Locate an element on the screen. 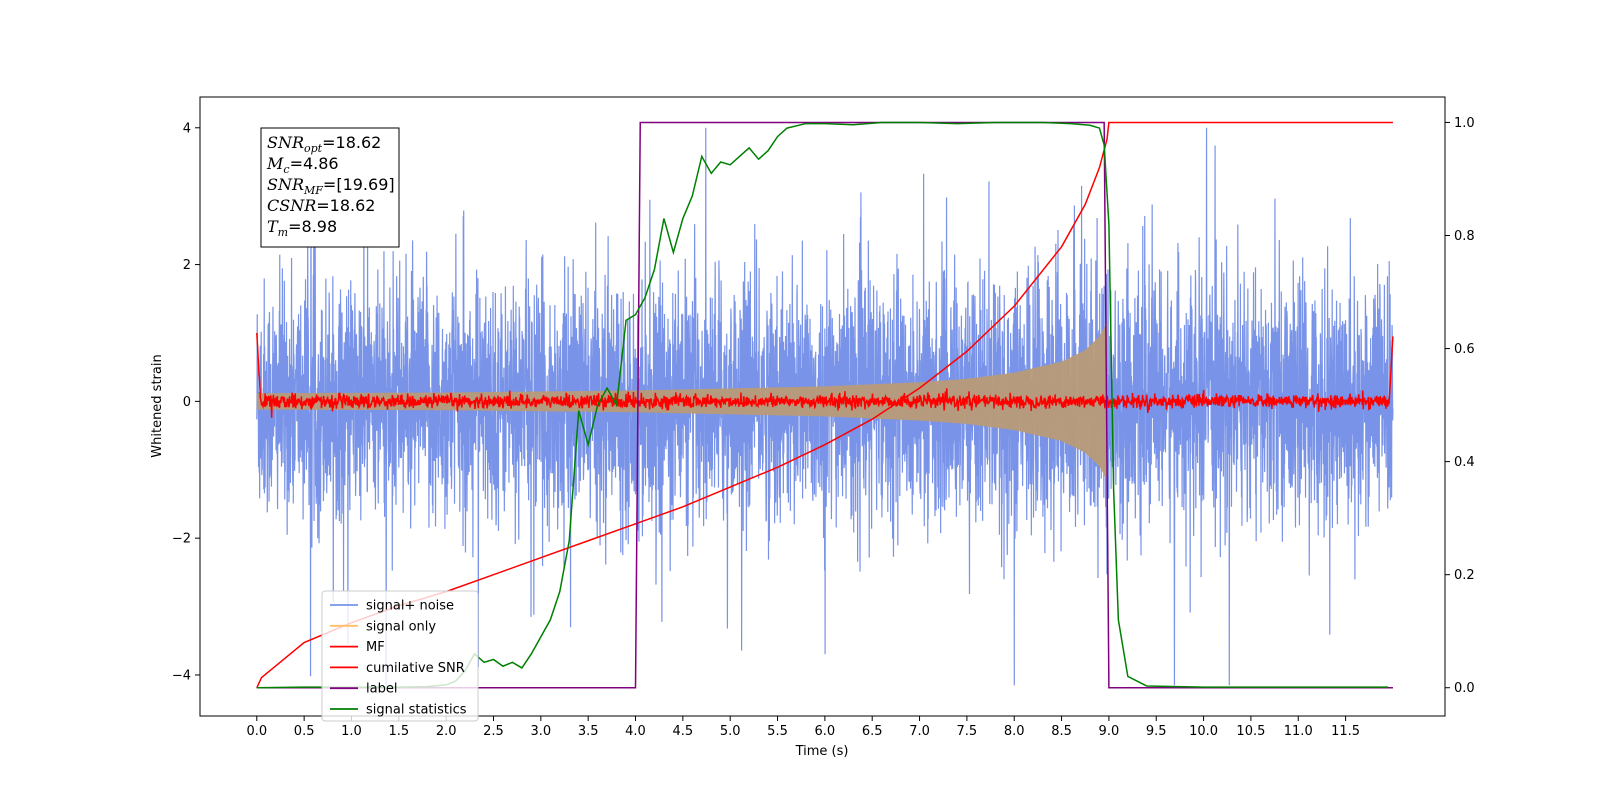  x-tick-label: 5.0 is located at coordinates (730, 731).